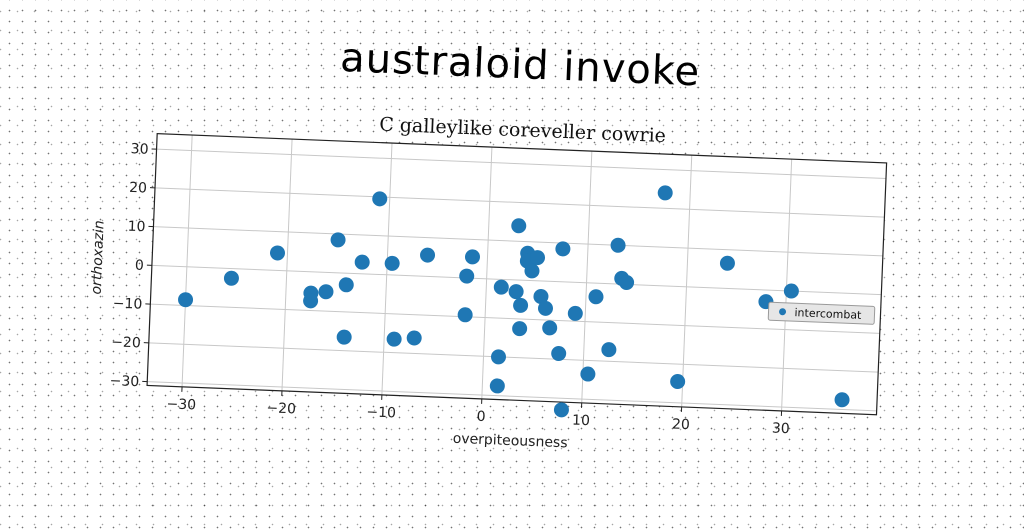 The width and height of the screenshot is (1024, 532). I want to click on x-tick-label: 10, so click(581, 421).